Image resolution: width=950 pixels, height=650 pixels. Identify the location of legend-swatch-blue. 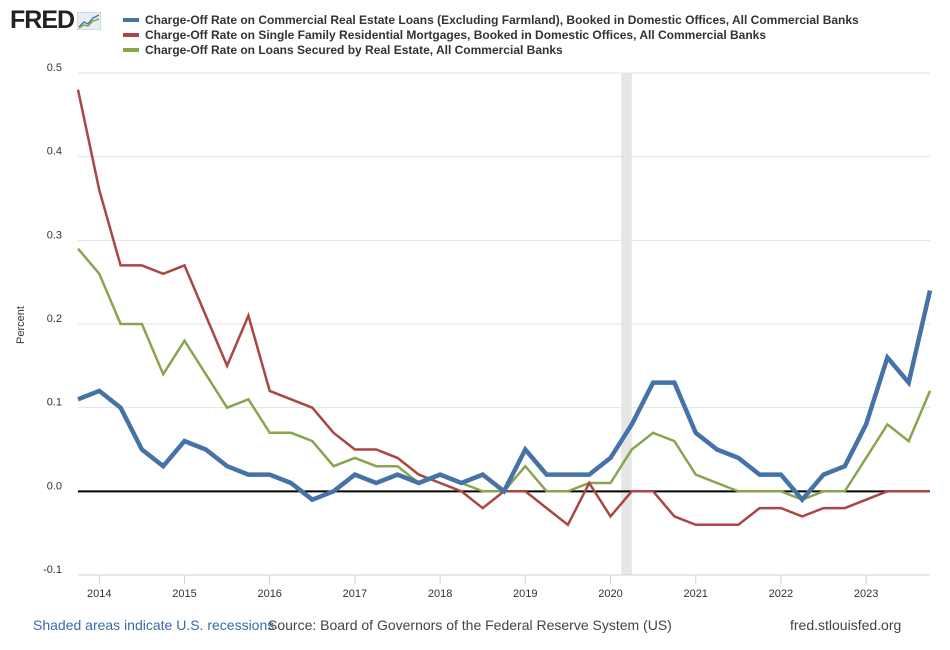
(131, 19).